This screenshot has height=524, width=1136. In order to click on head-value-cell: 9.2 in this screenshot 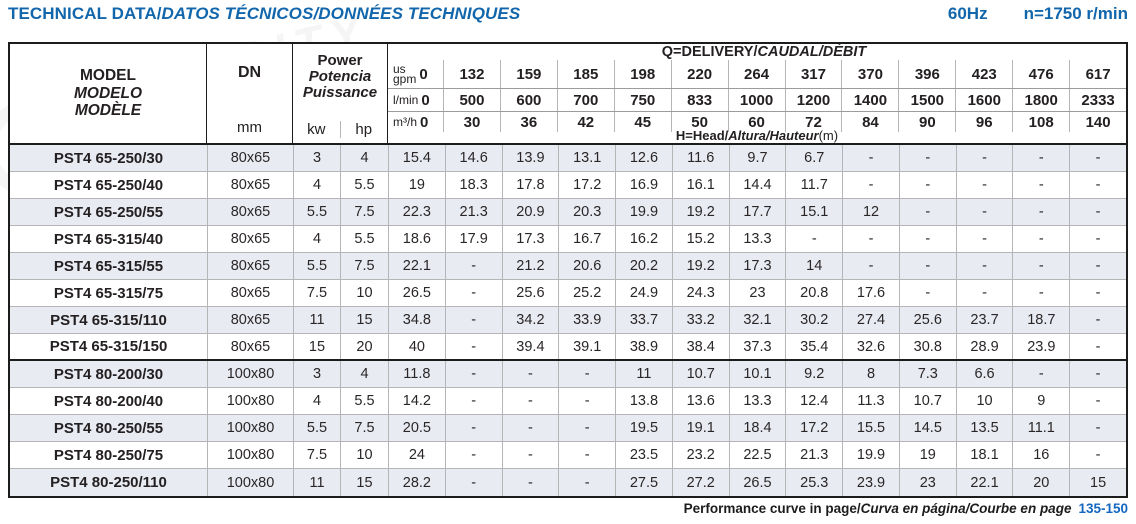, I will do `click(813, 374)`.